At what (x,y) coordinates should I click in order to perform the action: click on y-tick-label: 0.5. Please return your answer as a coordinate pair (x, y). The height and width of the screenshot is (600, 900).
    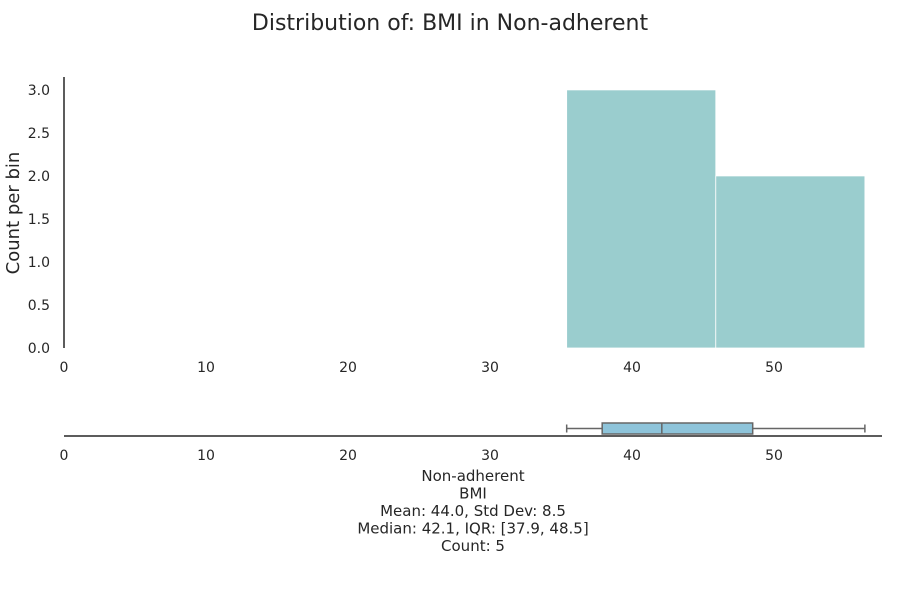
    Looking at the image, I should click on (39, 306).